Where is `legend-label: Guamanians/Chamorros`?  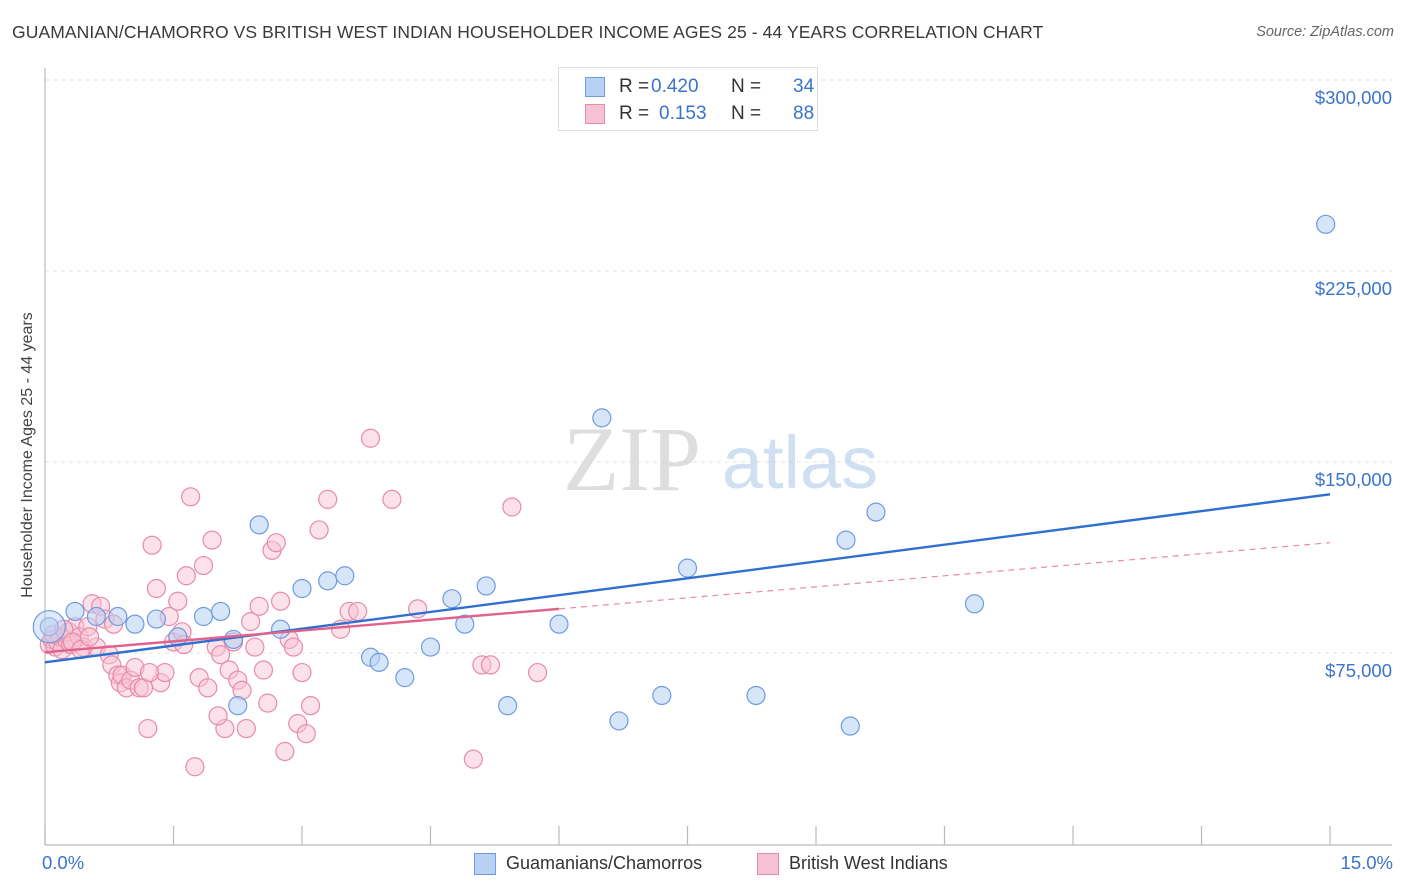
legend-label: Guamanians/Chamorros is located at coordinates (604, 863).